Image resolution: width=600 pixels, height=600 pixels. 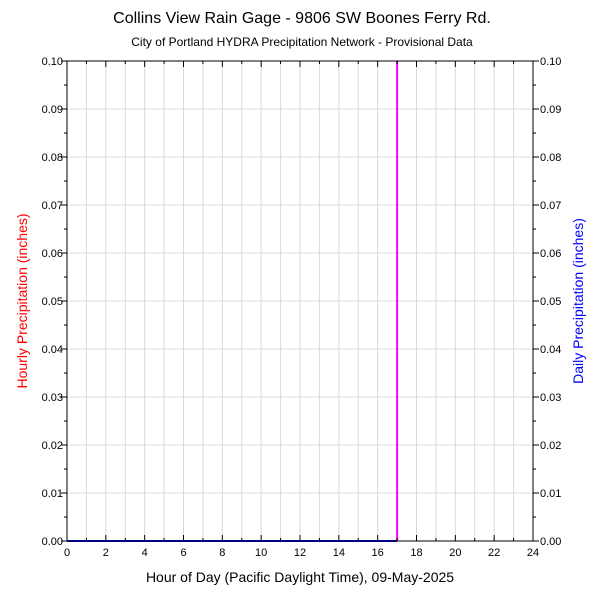 I want to click on y-tick-label-left: 0.05, so click(x=52, y=302).